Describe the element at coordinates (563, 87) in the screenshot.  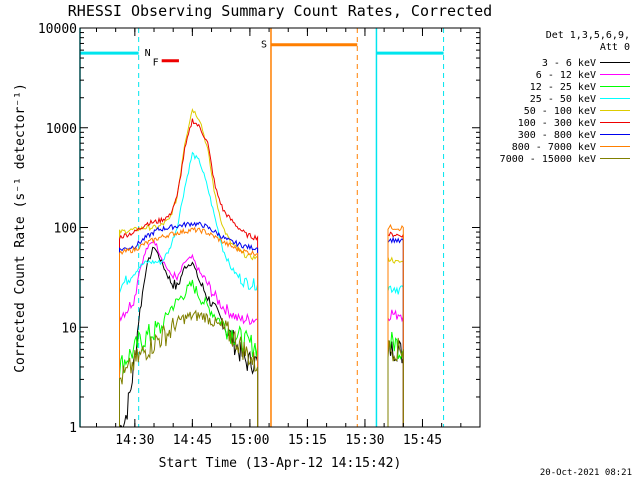
I see `legend-entry-label: 12 - 25 keV` at that location.